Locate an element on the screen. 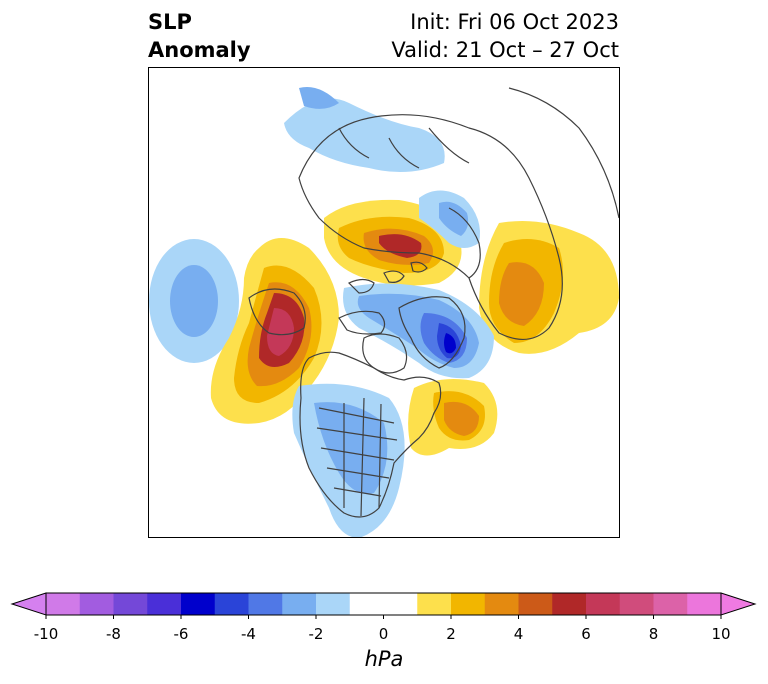 The height and width of the screenshot is (684, 768). colorbar-unit-label: hPa is located at coordinates (384, 659).